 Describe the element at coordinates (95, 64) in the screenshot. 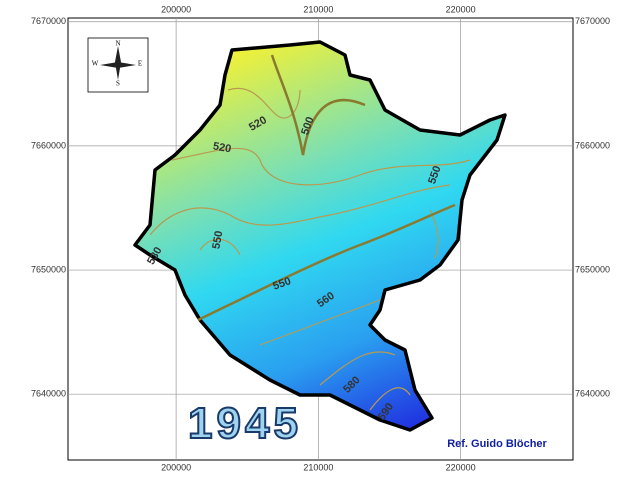

I see `compass-west: W` at that location.